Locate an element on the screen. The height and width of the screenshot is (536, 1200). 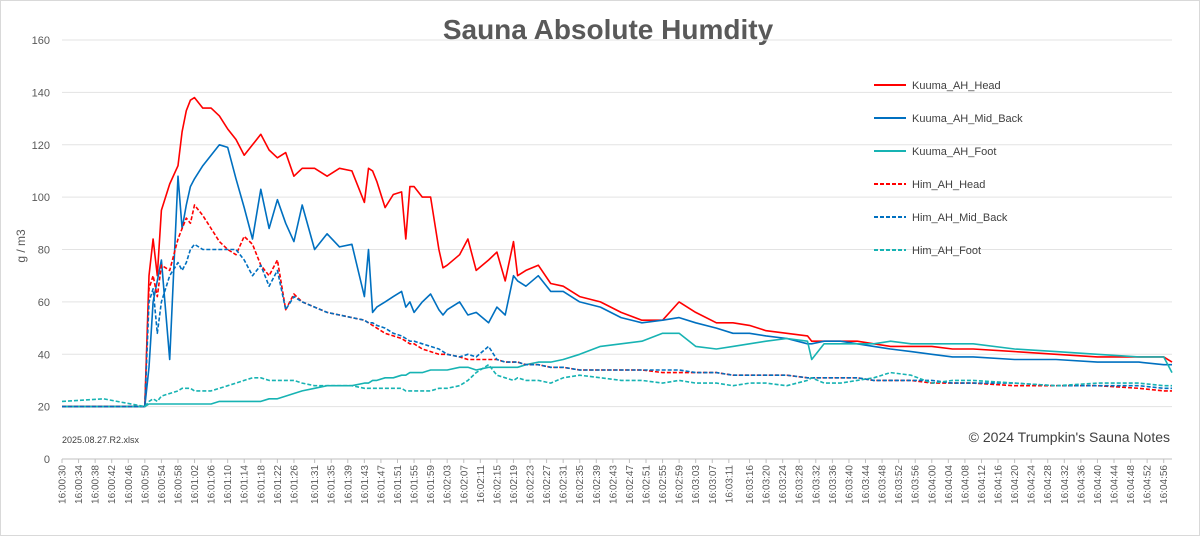
legend-label: Him_AH_Foot is located at coordinates (946, 251).